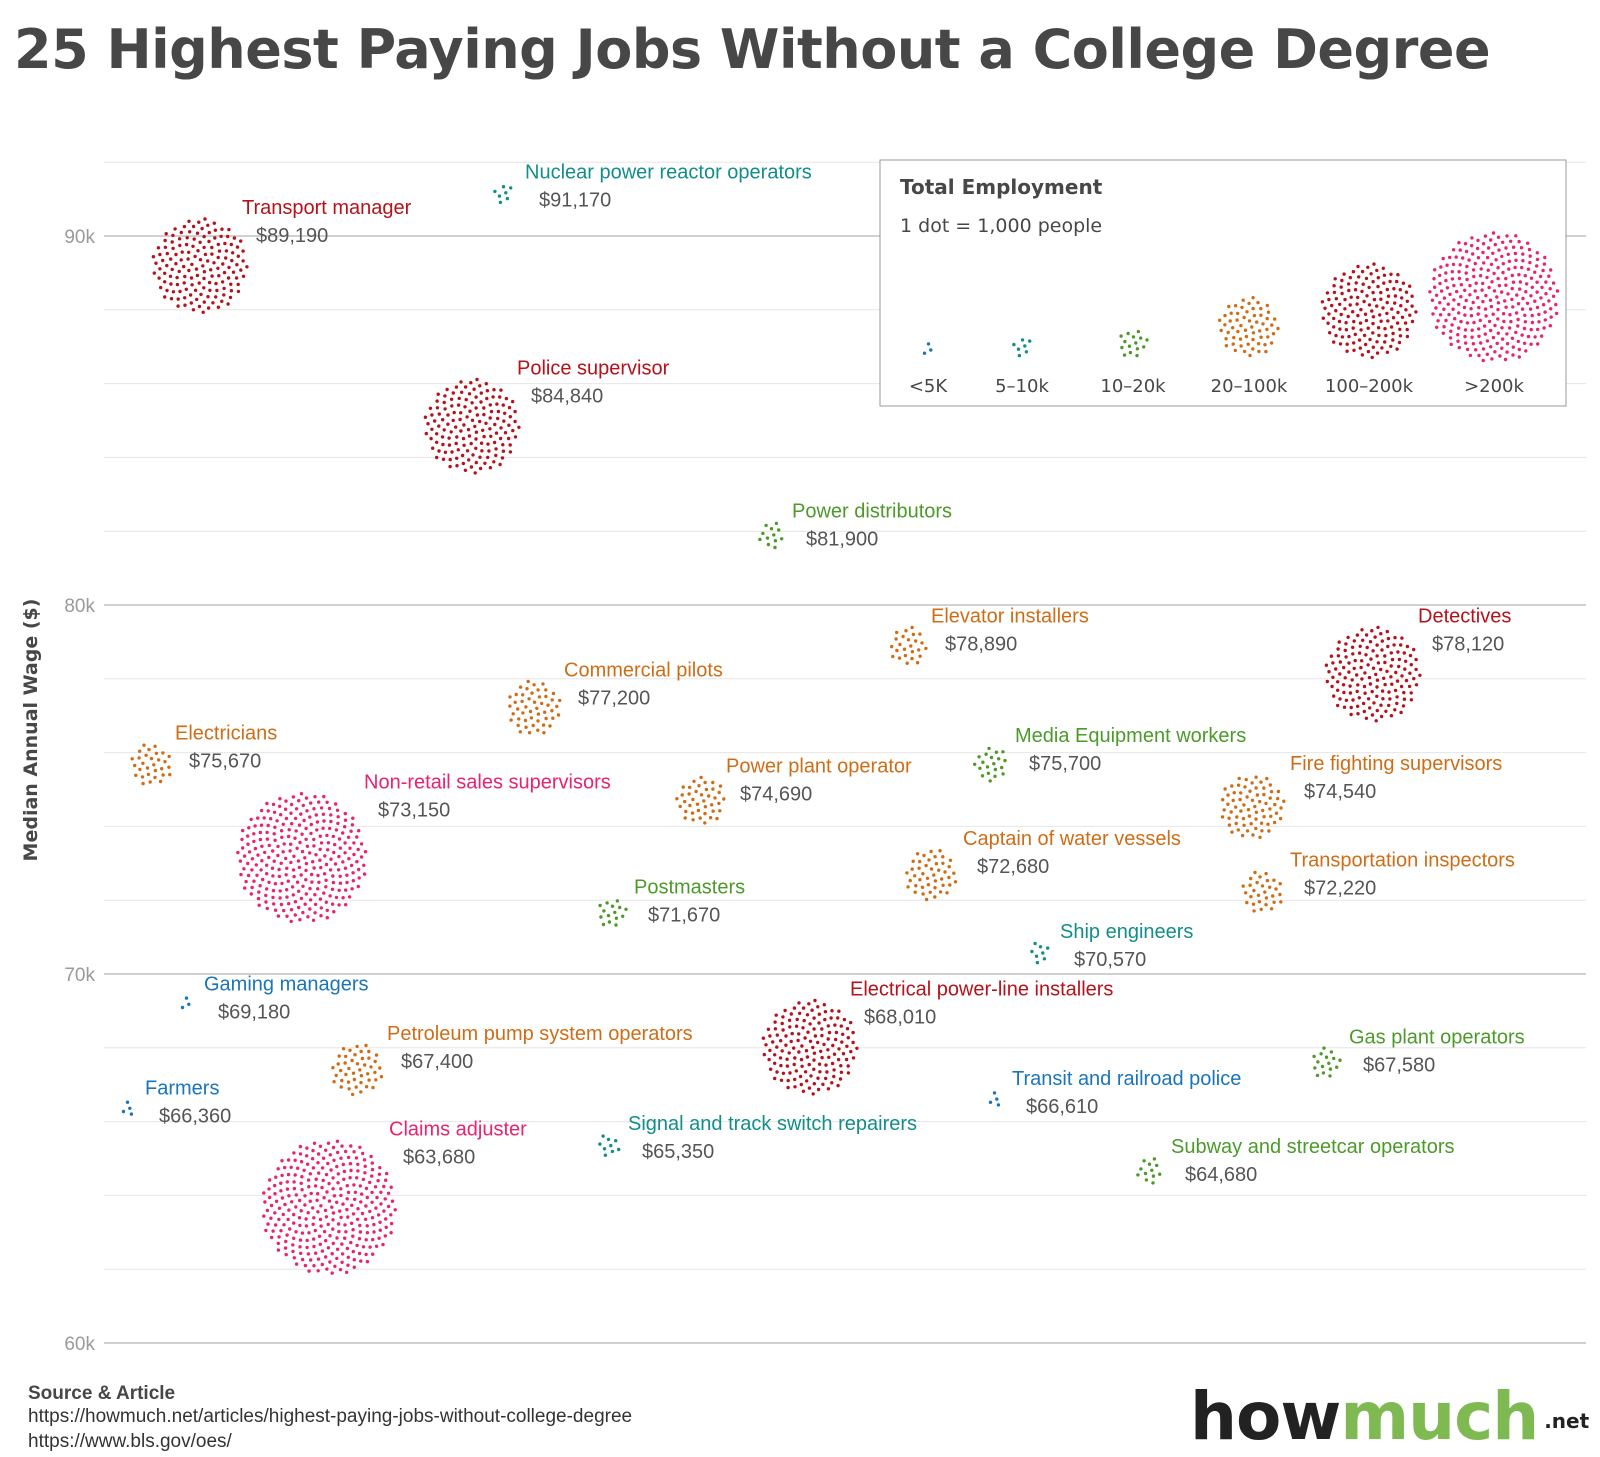 Image resolution: width=1600 pixels, height=1457 pixels. I want to click on howmuch-logo: howmuch .net, so click(1389, 1420).